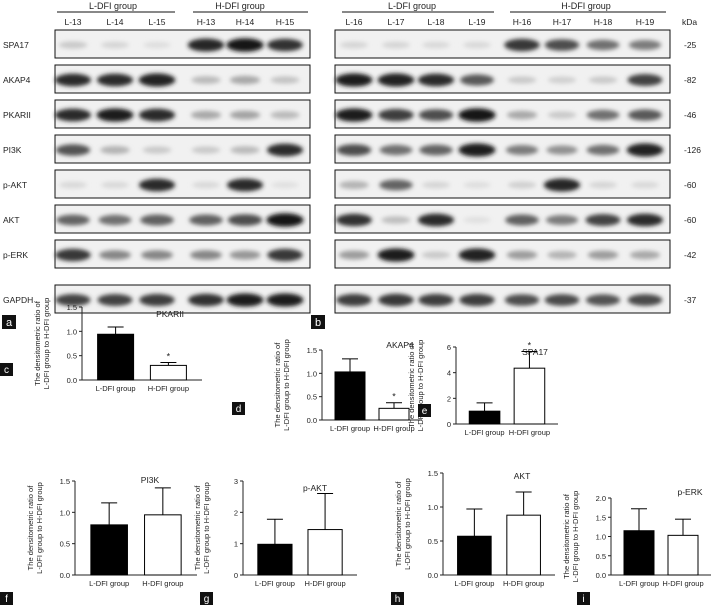  I want to click on panel-letter: e, so click(425, 411).